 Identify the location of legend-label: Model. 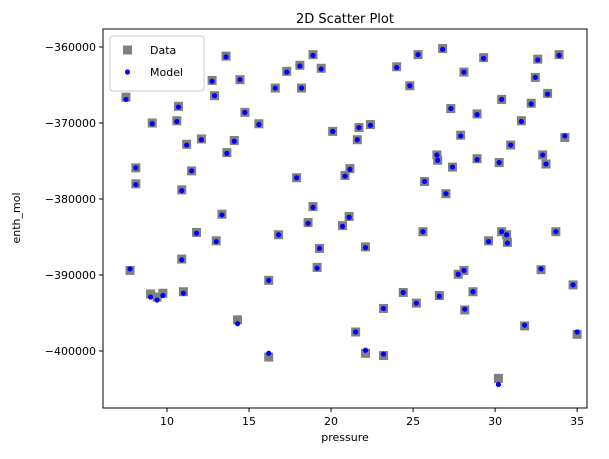
(166, 72).